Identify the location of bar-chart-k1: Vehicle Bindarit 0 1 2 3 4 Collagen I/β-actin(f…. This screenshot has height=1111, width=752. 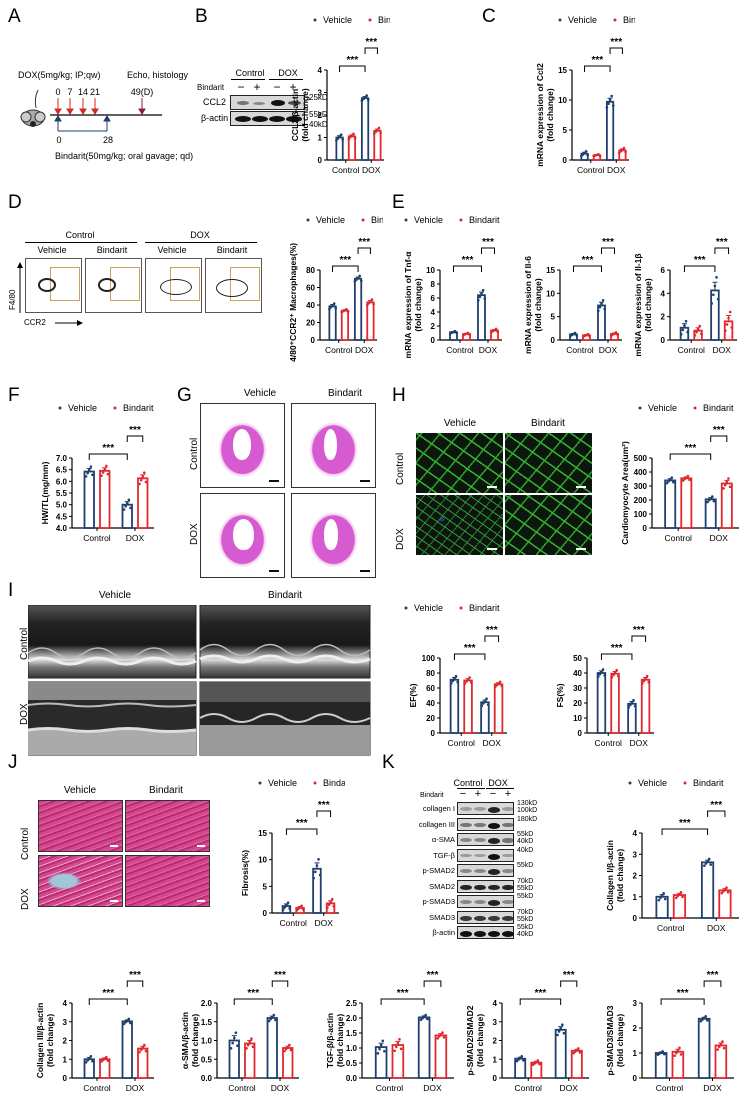
(672, 855).